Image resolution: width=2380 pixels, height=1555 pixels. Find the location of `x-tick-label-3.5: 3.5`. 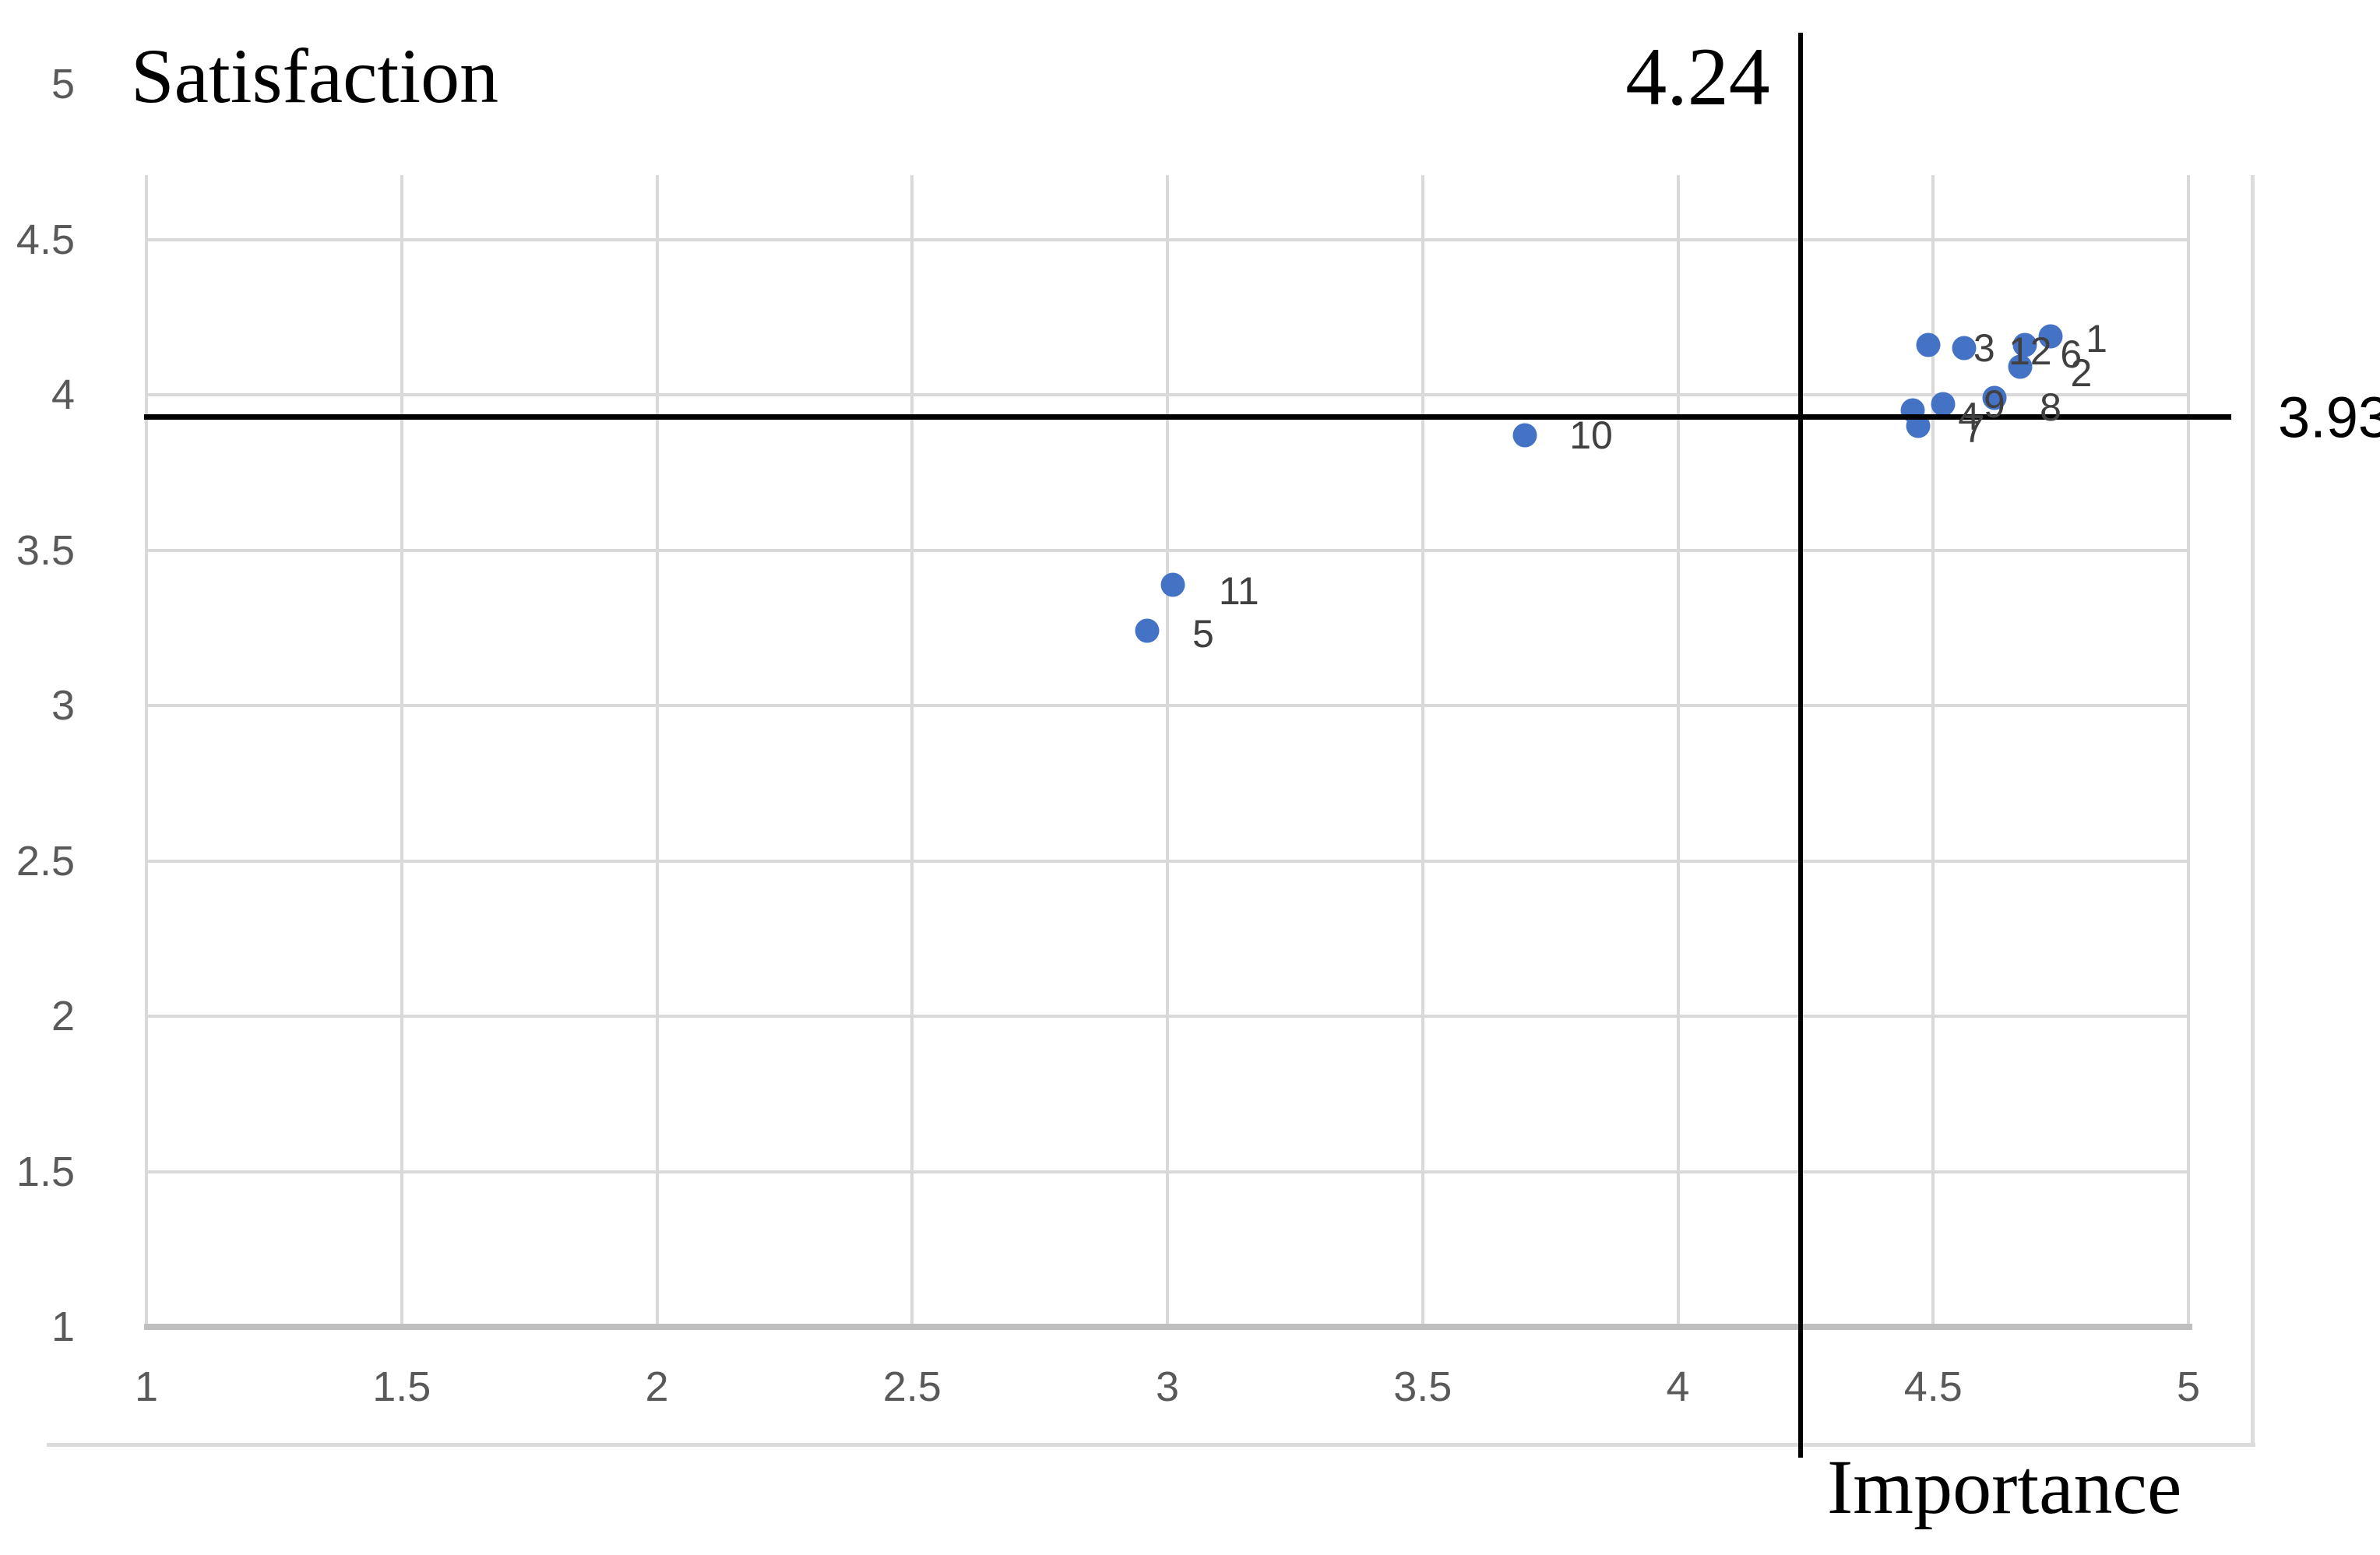

x-tick-label-3.5: 3.5 is located at coordinates (1422, 1386).